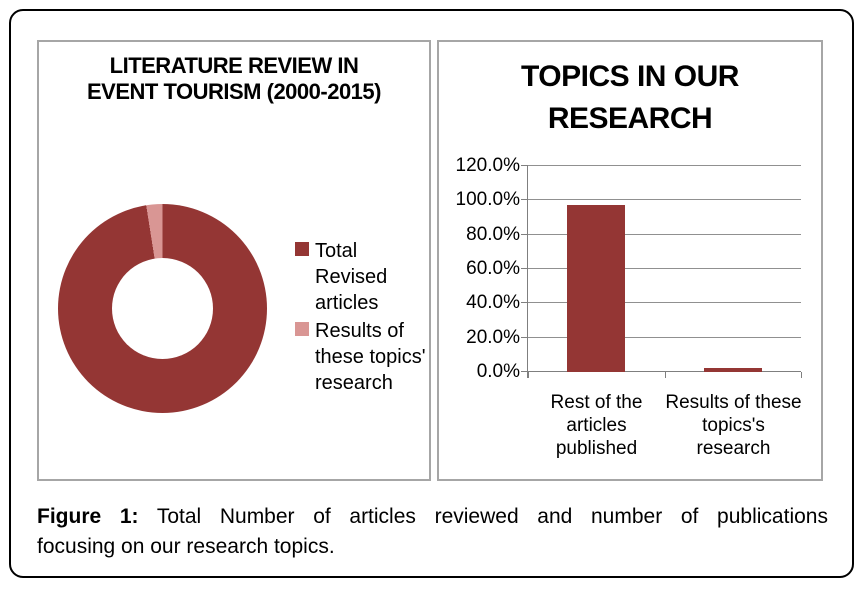  What do you see at coordinates (487, 165) in the screenshot?
I see `y-tick-label: 120.0%` at bounding box center [487, 165].